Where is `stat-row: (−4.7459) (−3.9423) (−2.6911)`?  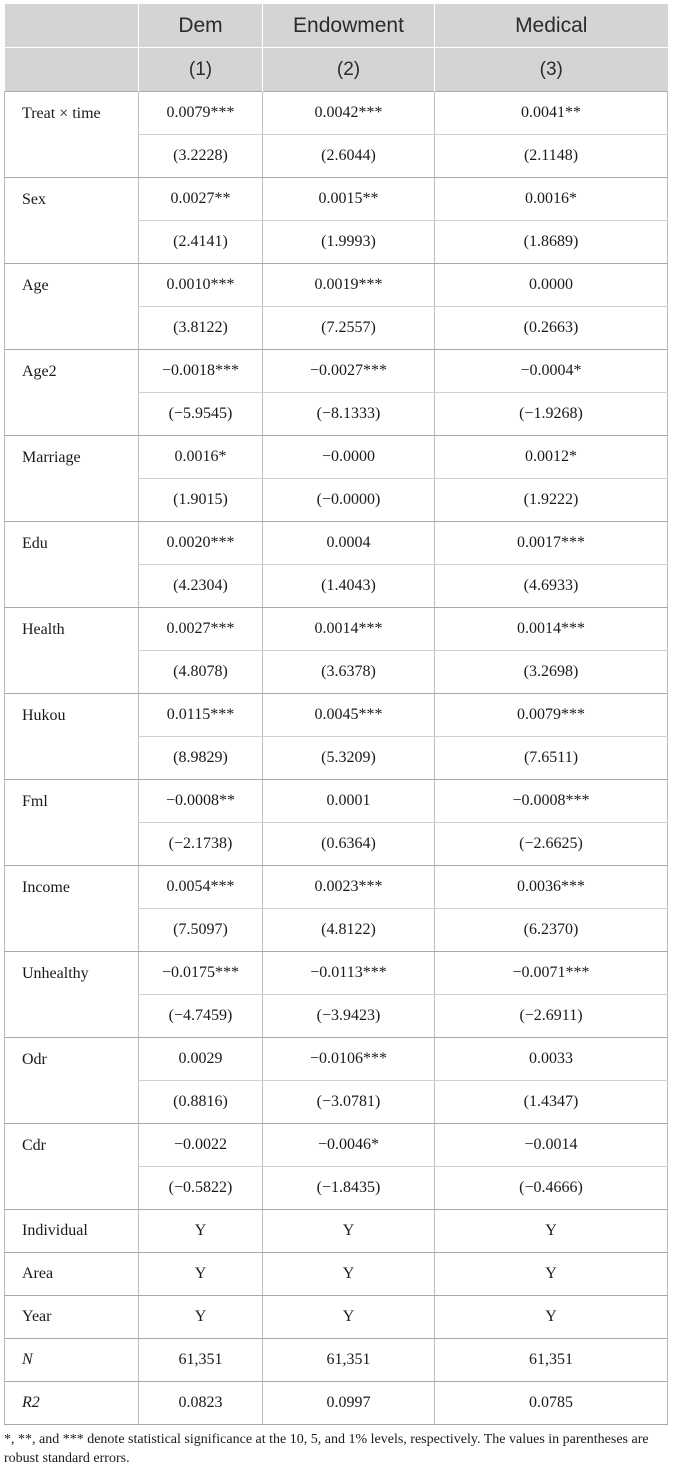
stat-row: (−4.7459) (−3.9423) (−2.6911) is located at coordinates (336, 1016).